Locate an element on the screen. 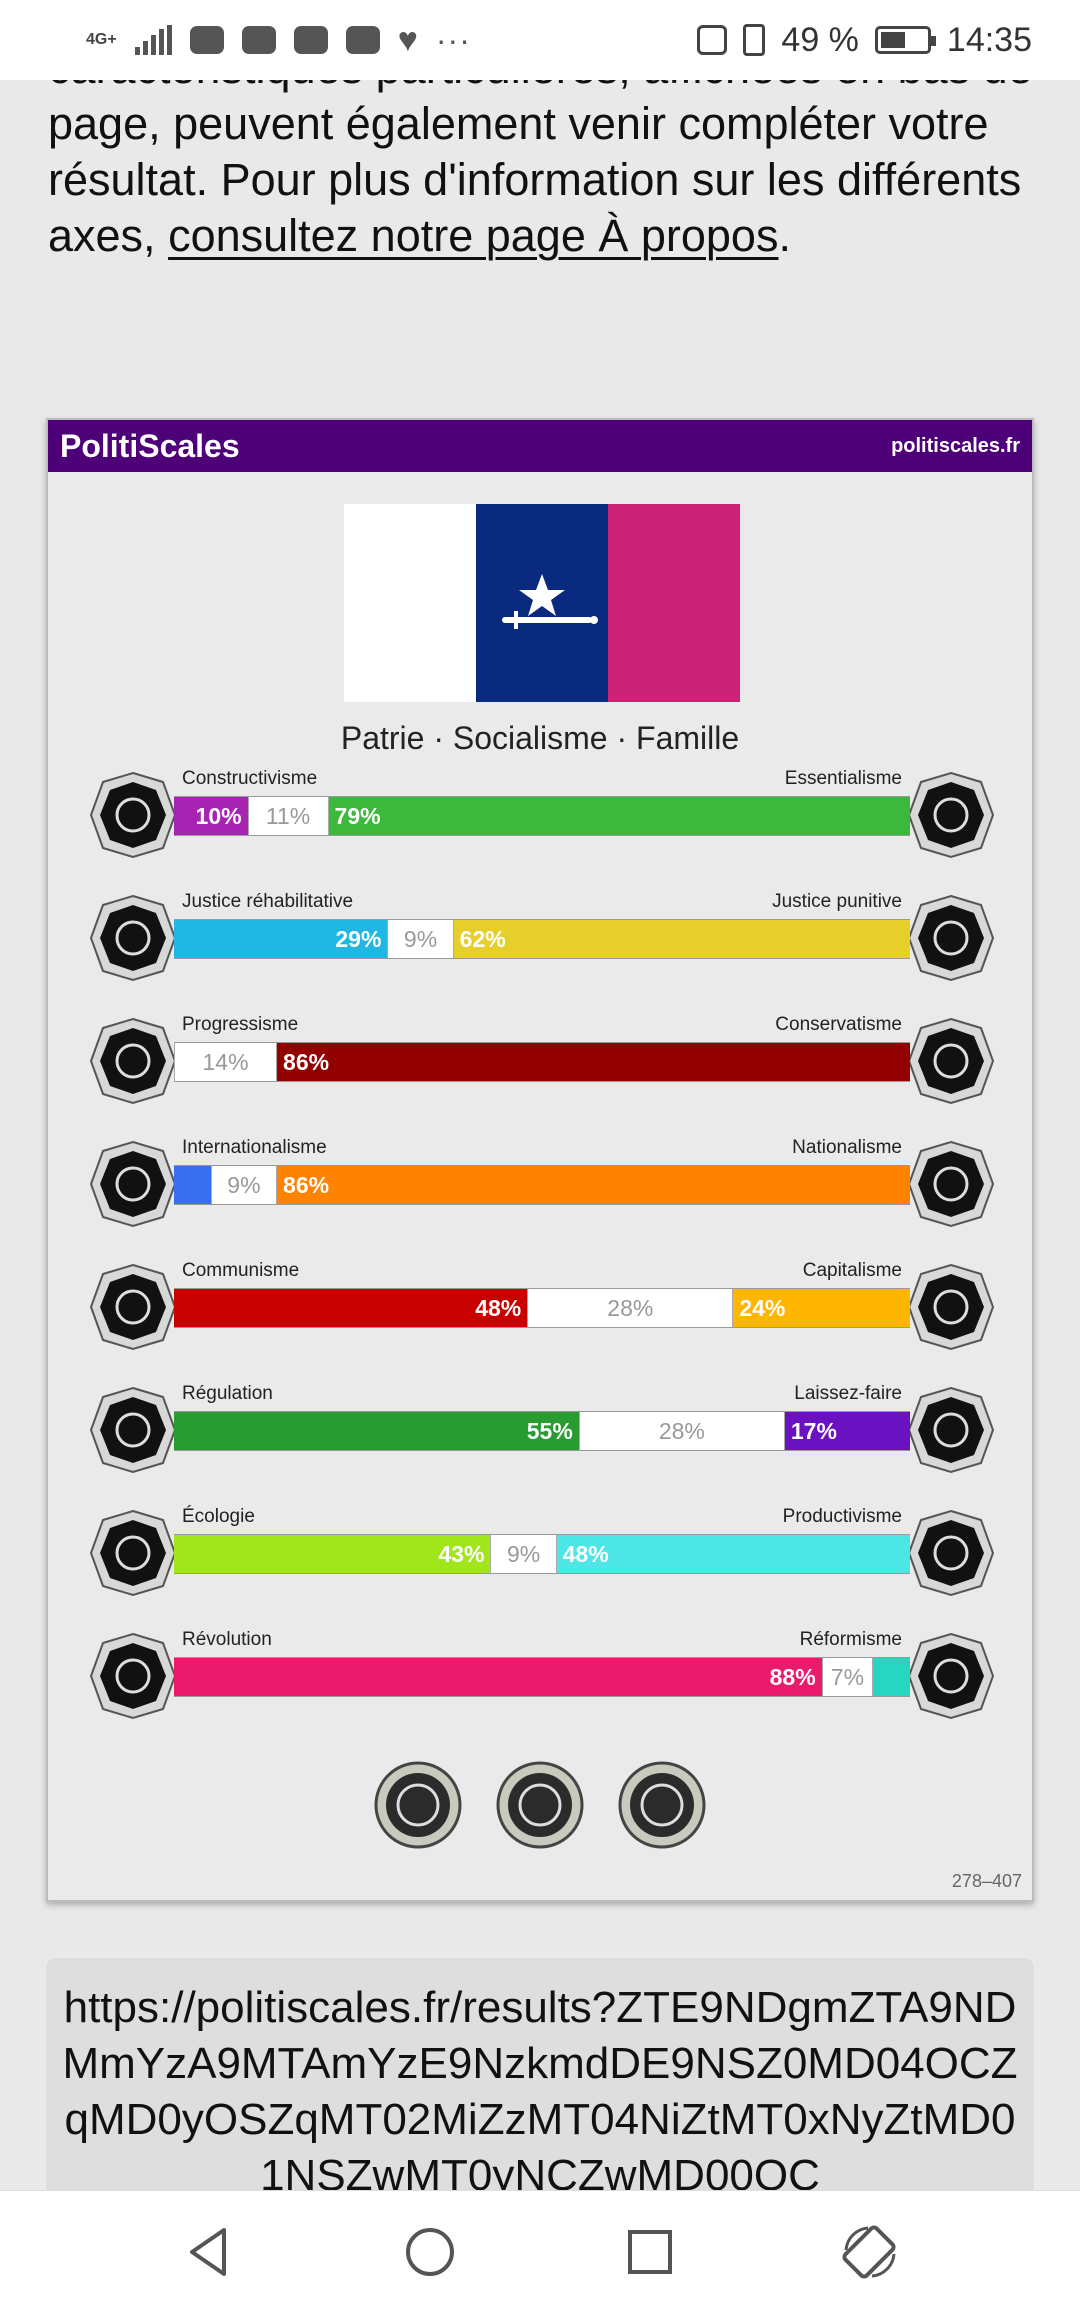 The width and height of the screenshot is (1080, 2312). axis-bar: 88% 7% is located at coordinates (542, 1677).